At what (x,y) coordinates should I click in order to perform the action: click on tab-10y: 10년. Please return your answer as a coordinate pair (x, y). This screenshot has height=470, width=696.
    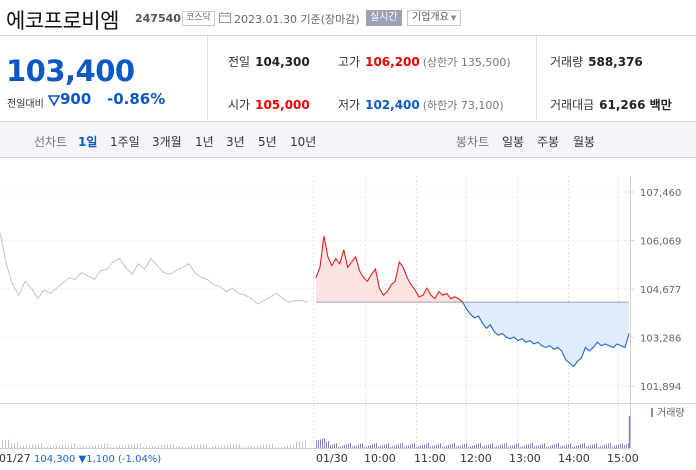
    Looking at the image, I should click on (303, 142).